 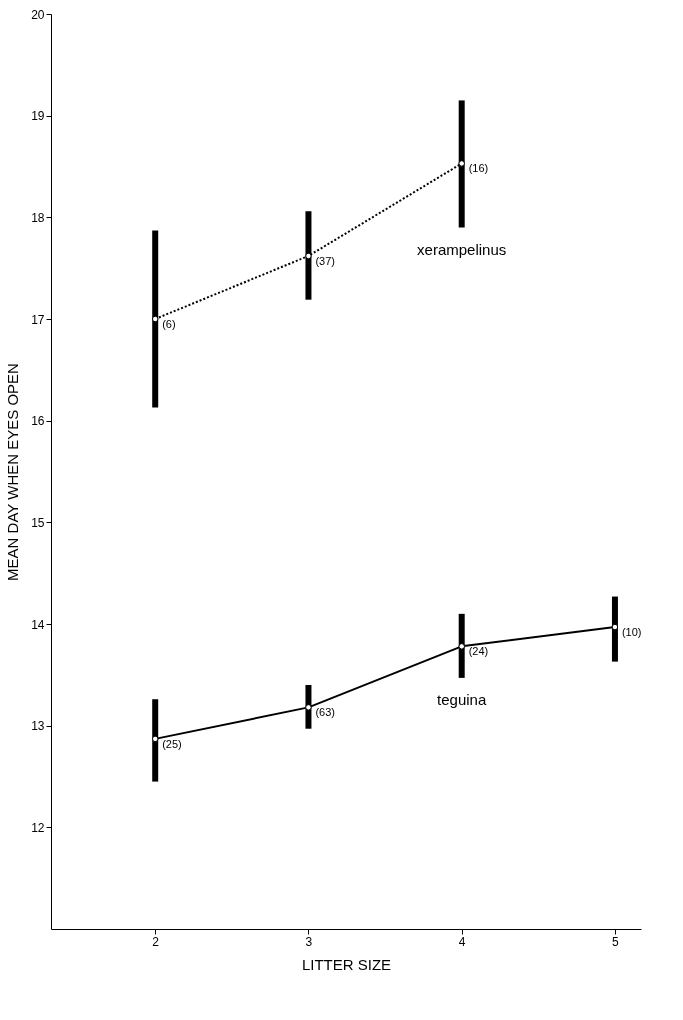 I want to click on y-tick-label: 12, so click(x=38, y=827).